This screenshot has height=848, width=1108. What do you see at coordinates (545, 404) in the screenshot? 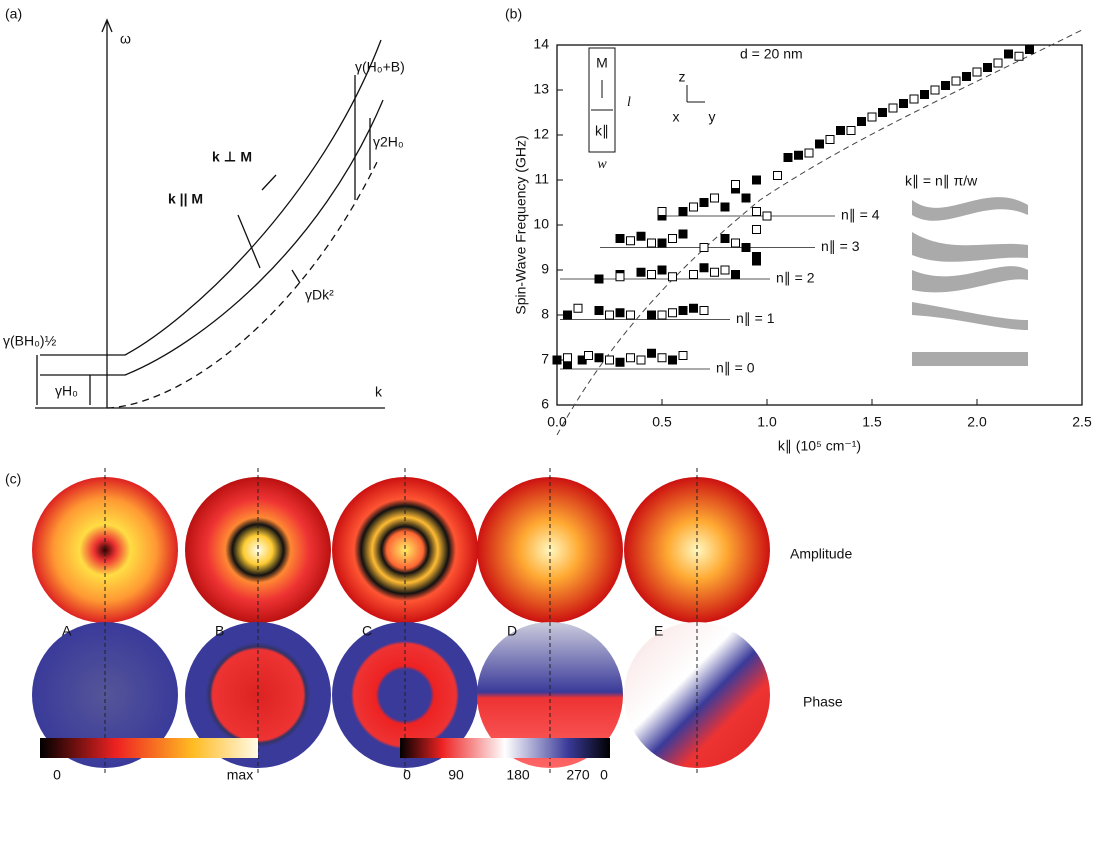
I see `y-tick-label: 6` at bounding box center [545, 404].